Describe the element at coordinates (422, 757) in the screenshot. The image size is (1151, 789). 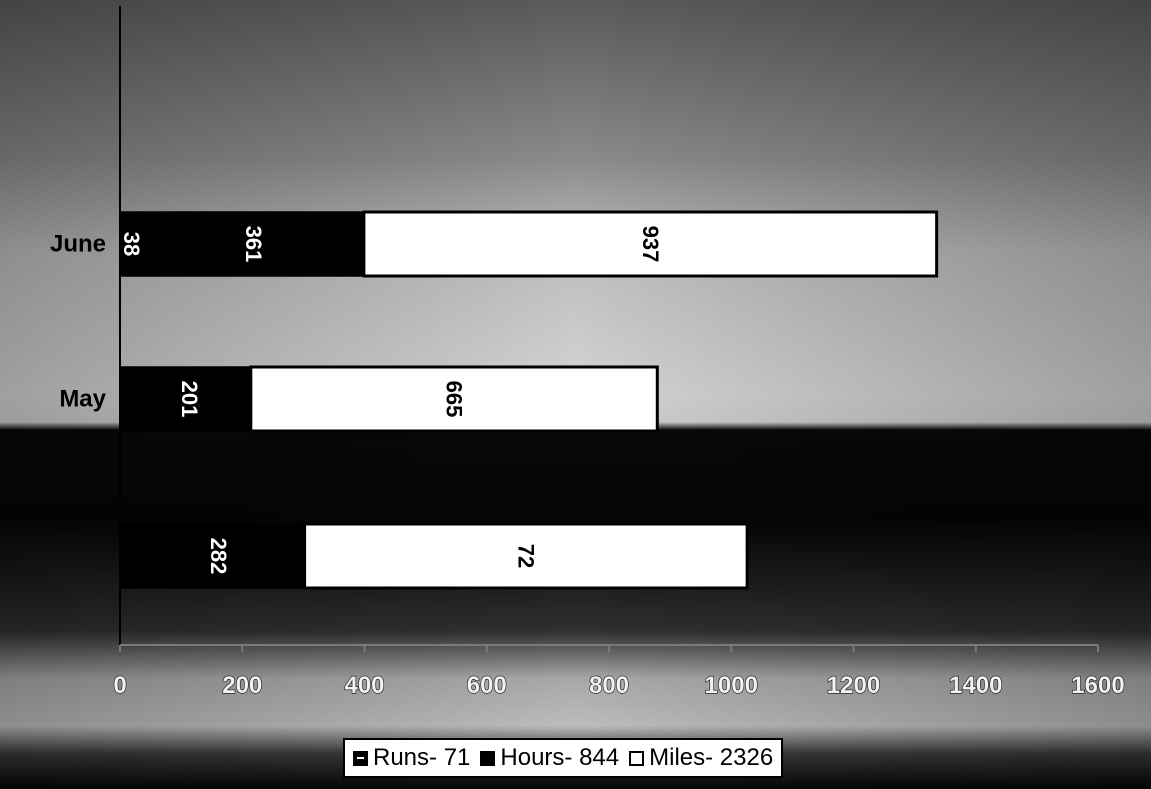
I see `legend-label-runs: Runs- 71` at that location.